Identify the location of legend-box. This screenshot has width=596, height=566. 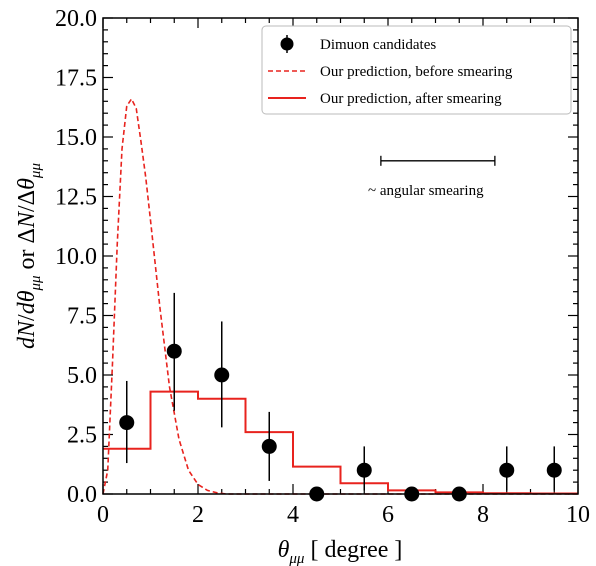
(416, 70).